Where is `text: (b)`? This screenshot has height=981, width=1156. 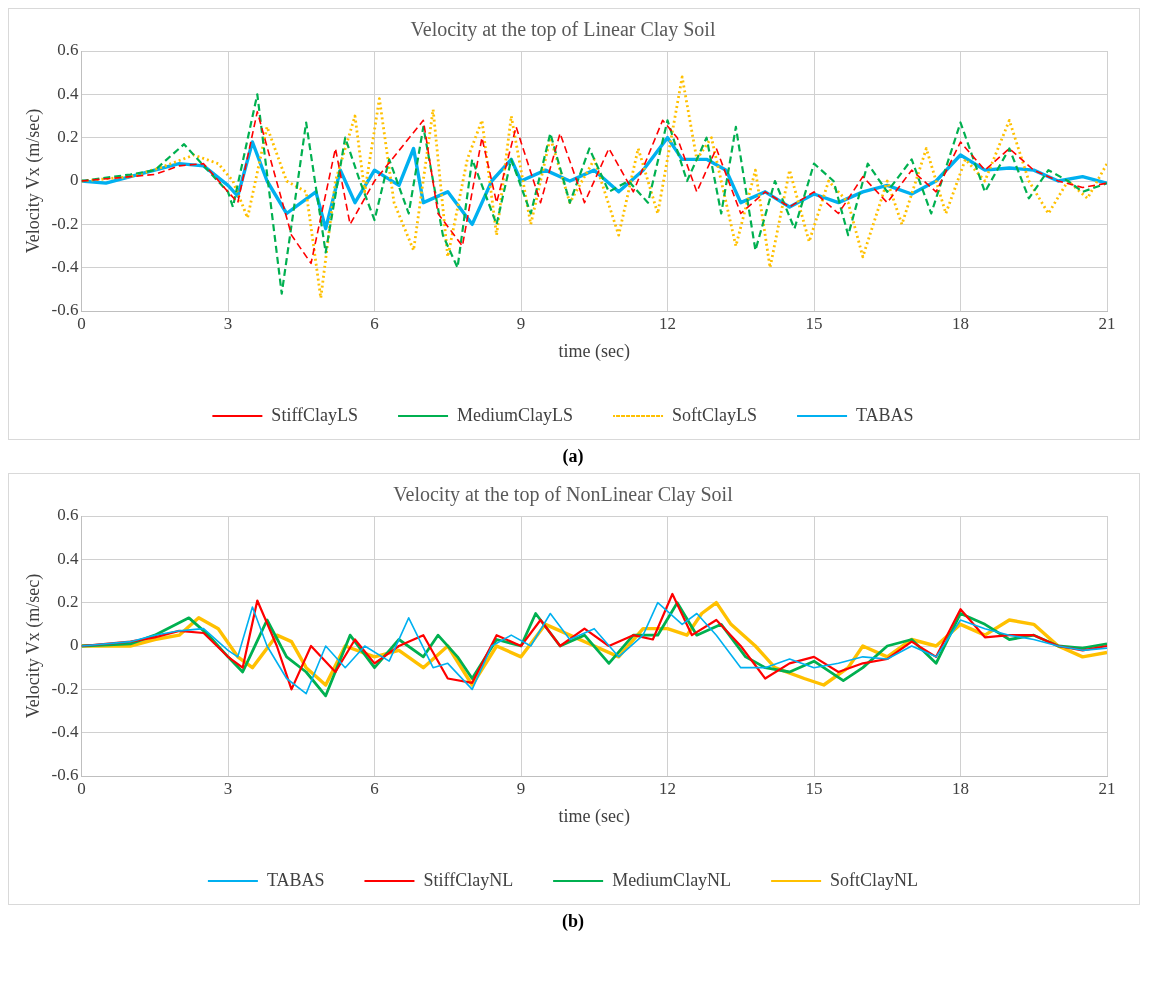
text: (b) is located at coordinates (573, 921).